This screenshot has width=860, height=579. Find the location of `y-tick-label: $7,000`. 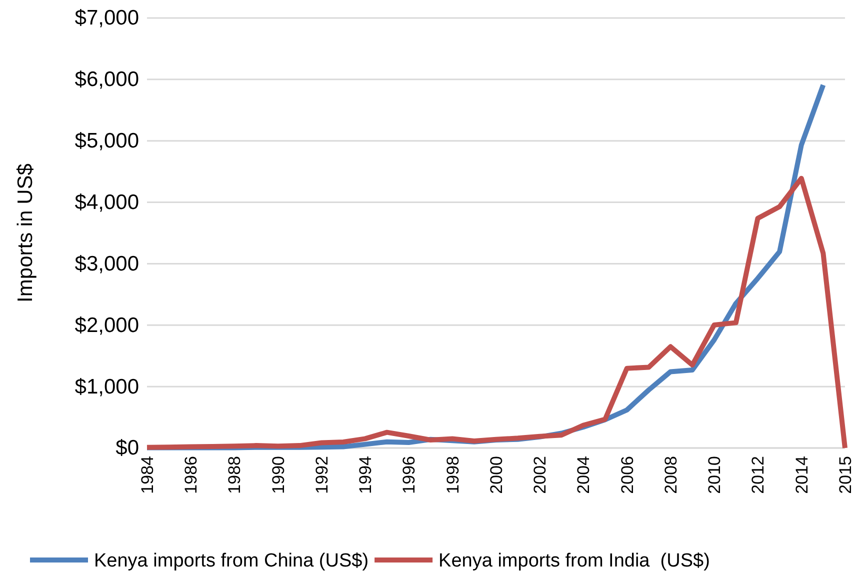

y-tick-label: $7,000 is located at coordinates (106, 18).